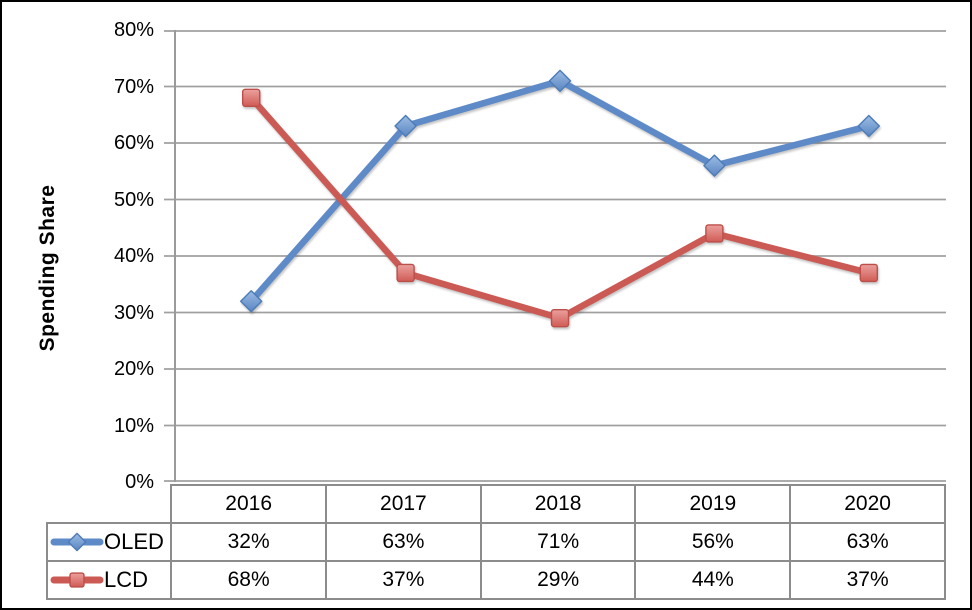  Describe the element at coordinates (126, 579) in the screenshot. I see `legend-label: LCD` at that location.